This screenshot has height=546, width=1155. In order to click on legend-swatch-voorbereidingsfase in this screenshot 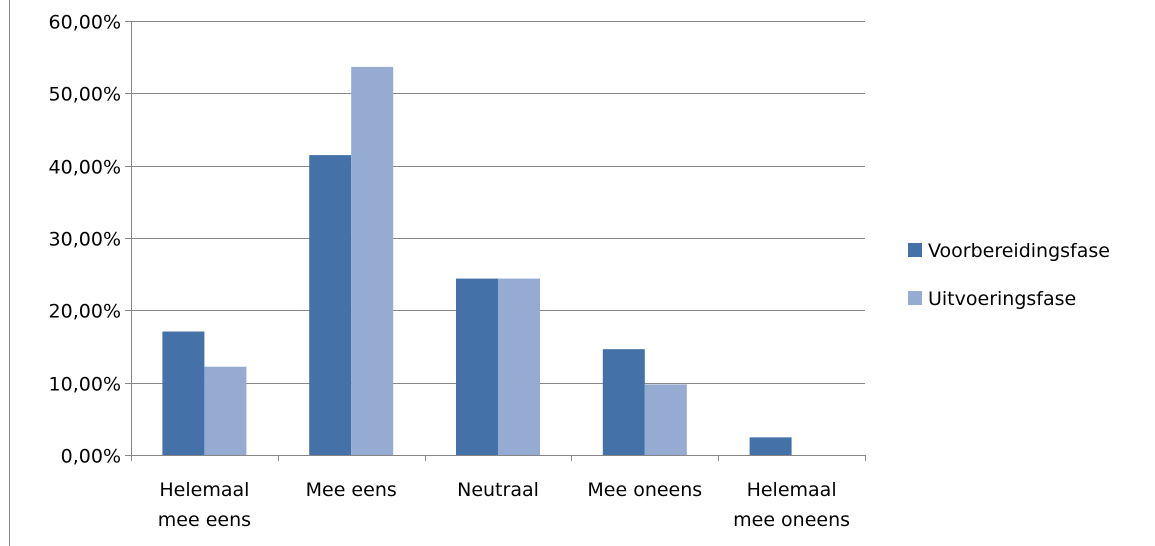, I will do `click(915, 250)`.